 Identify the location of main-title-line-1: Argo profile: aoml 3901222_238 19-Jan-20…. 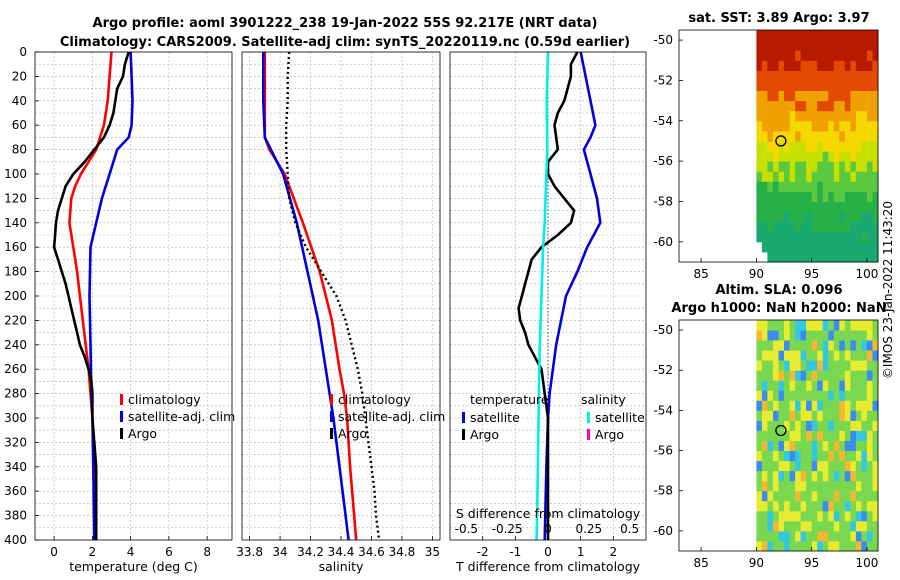
(345, 23).